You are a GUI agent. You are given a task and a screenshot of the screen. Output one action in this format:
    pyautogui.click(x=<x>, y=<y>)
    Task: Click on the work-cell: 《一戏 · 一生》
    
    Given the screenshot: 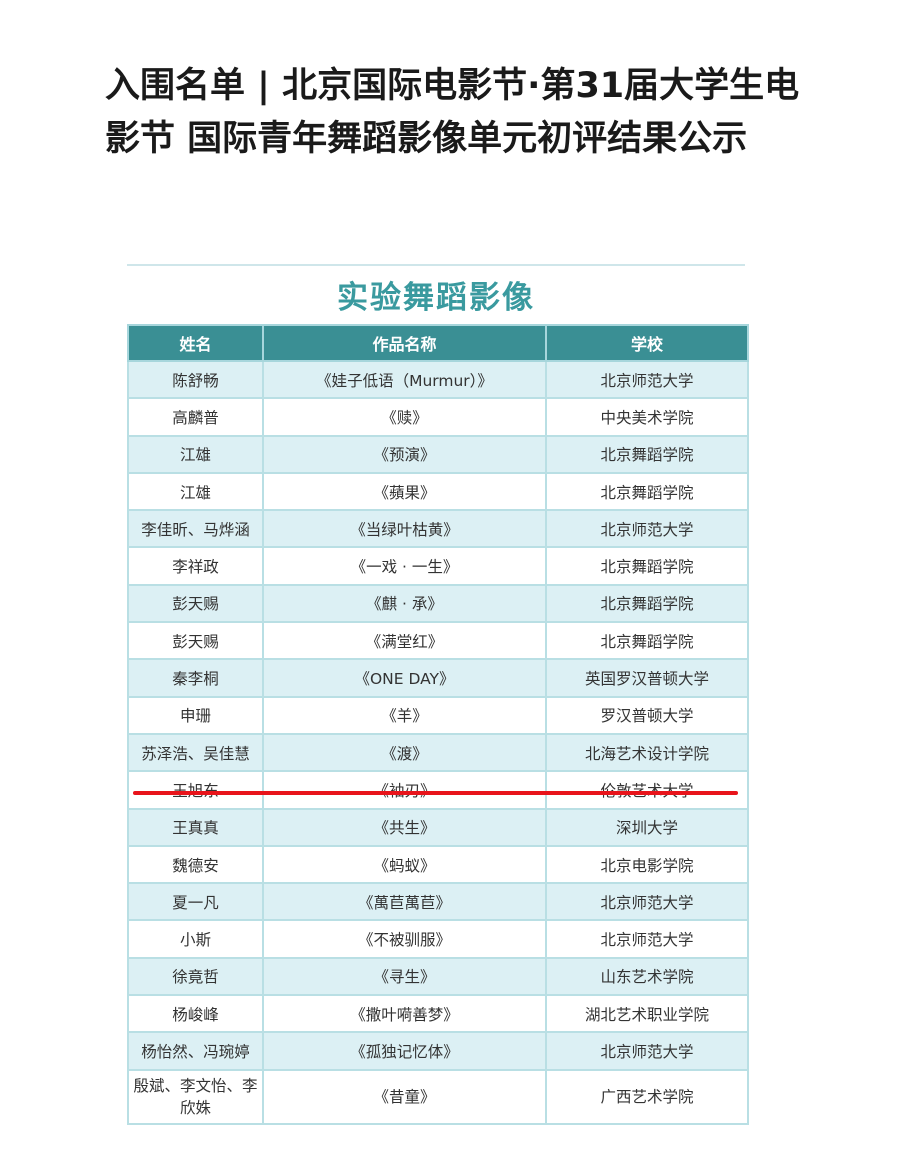 What is the action you would take?
    pyautogui.click(x=404, y=566)
    